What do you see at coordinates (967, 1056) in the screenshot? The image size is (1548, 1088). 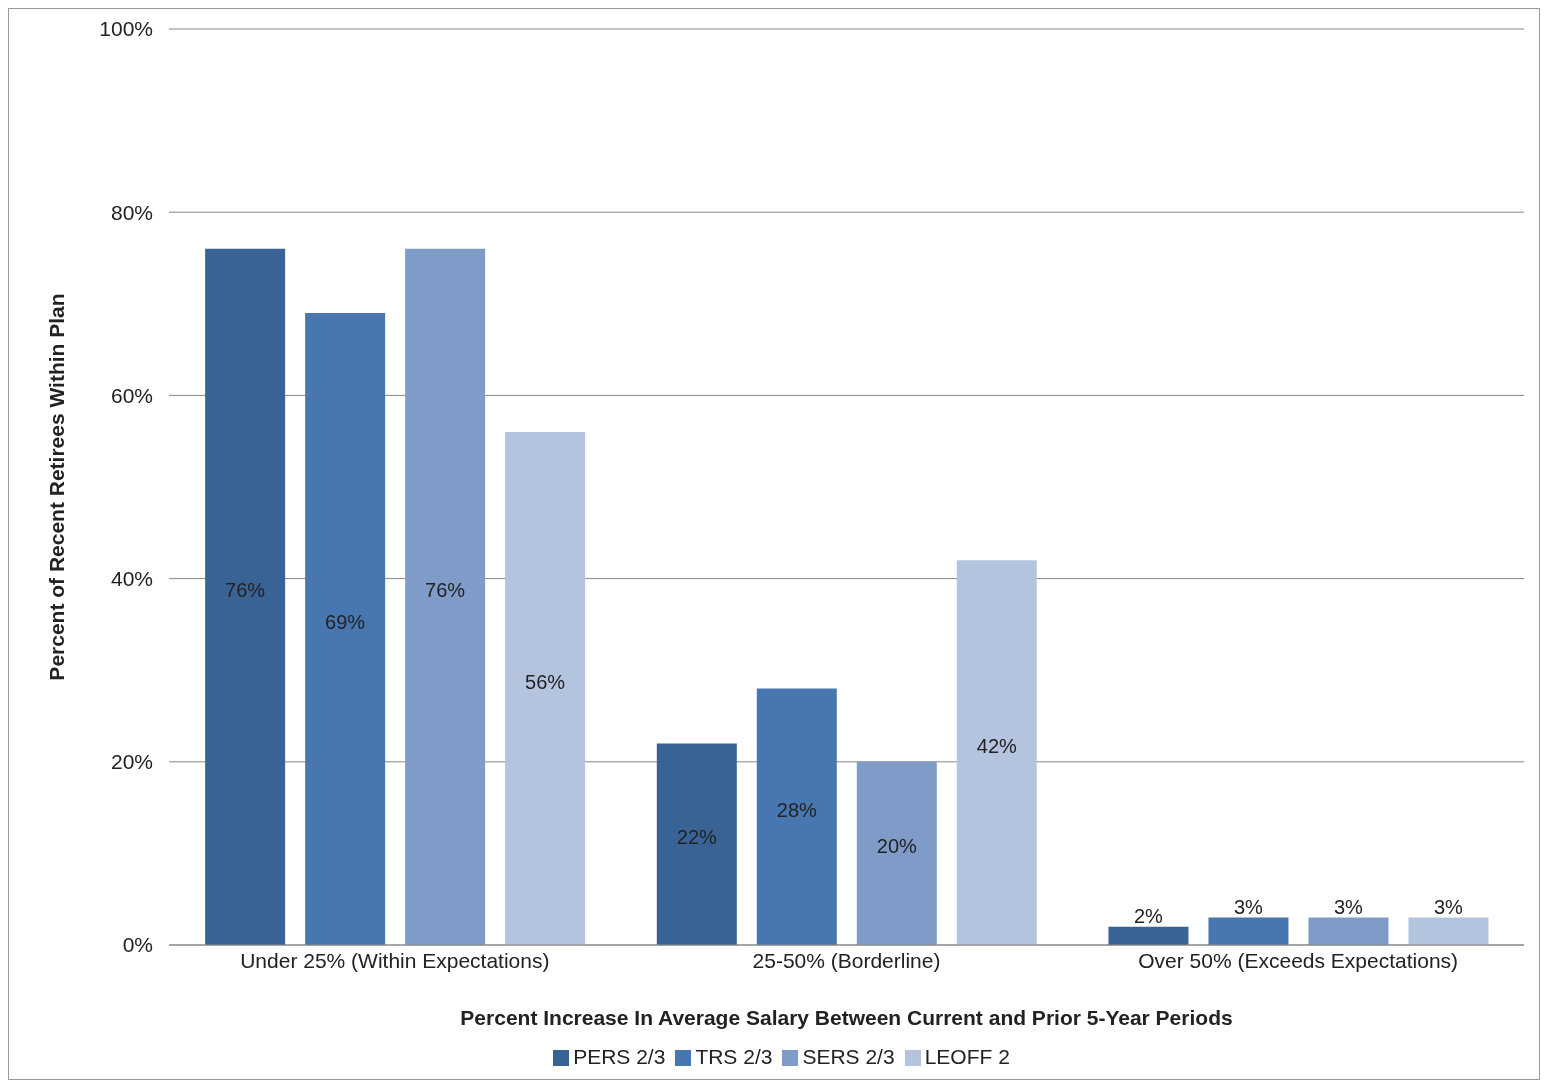 I see `legend-label: LEOFF 2` at bounding box center [967, 1056].